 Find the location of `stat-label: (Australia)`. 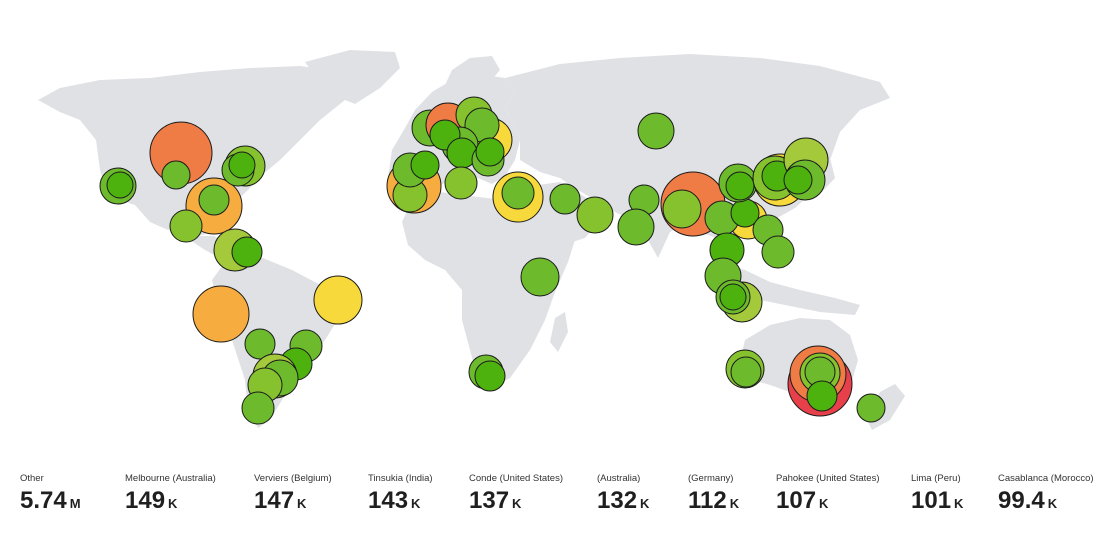

stat-label: (Australia) is located at coordinates (619, 478).